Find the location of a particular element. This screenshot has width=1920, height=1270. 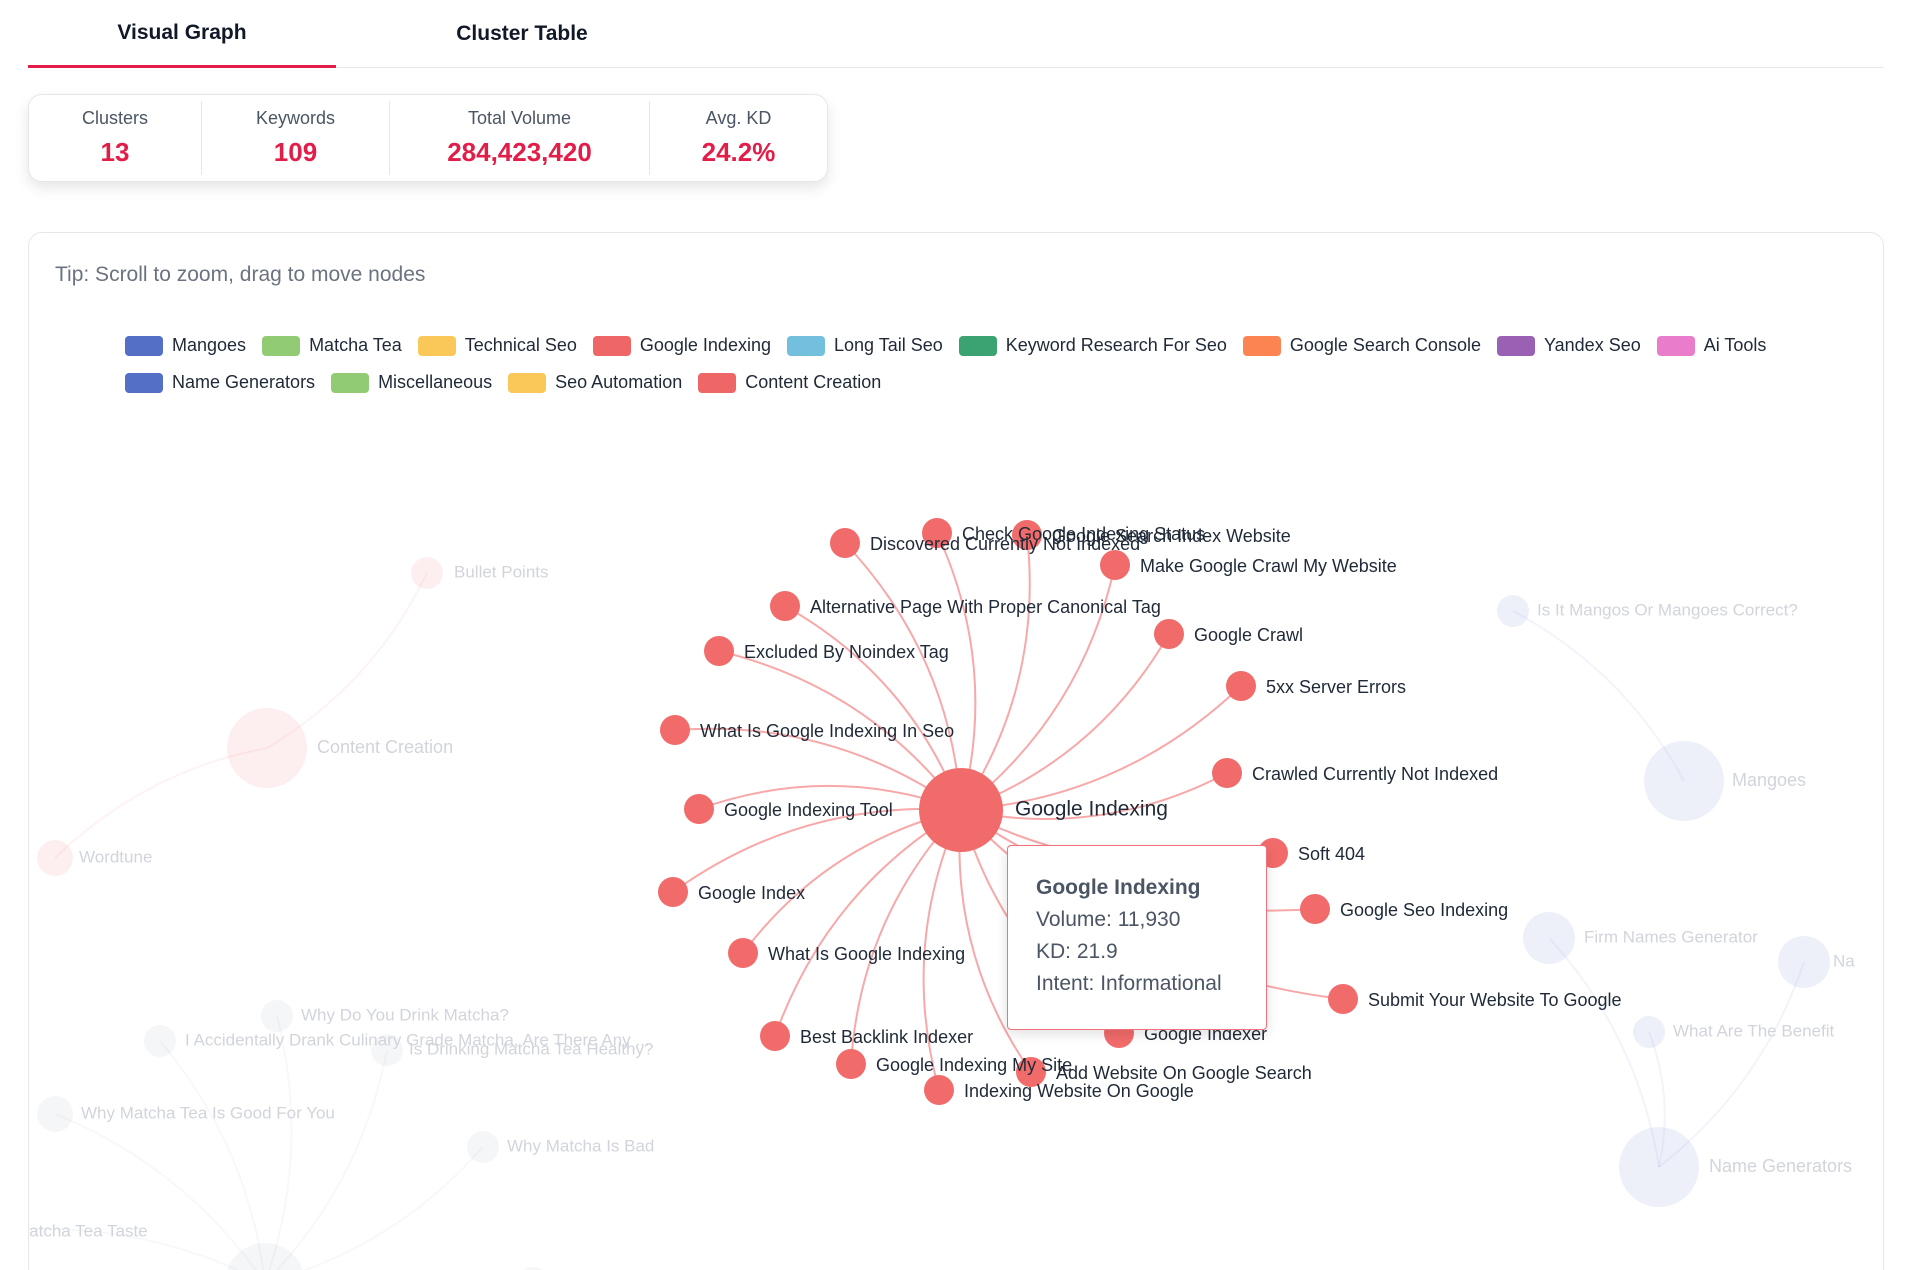

stat-clusters: Clusters 13 is located at coordinates (115, 138).